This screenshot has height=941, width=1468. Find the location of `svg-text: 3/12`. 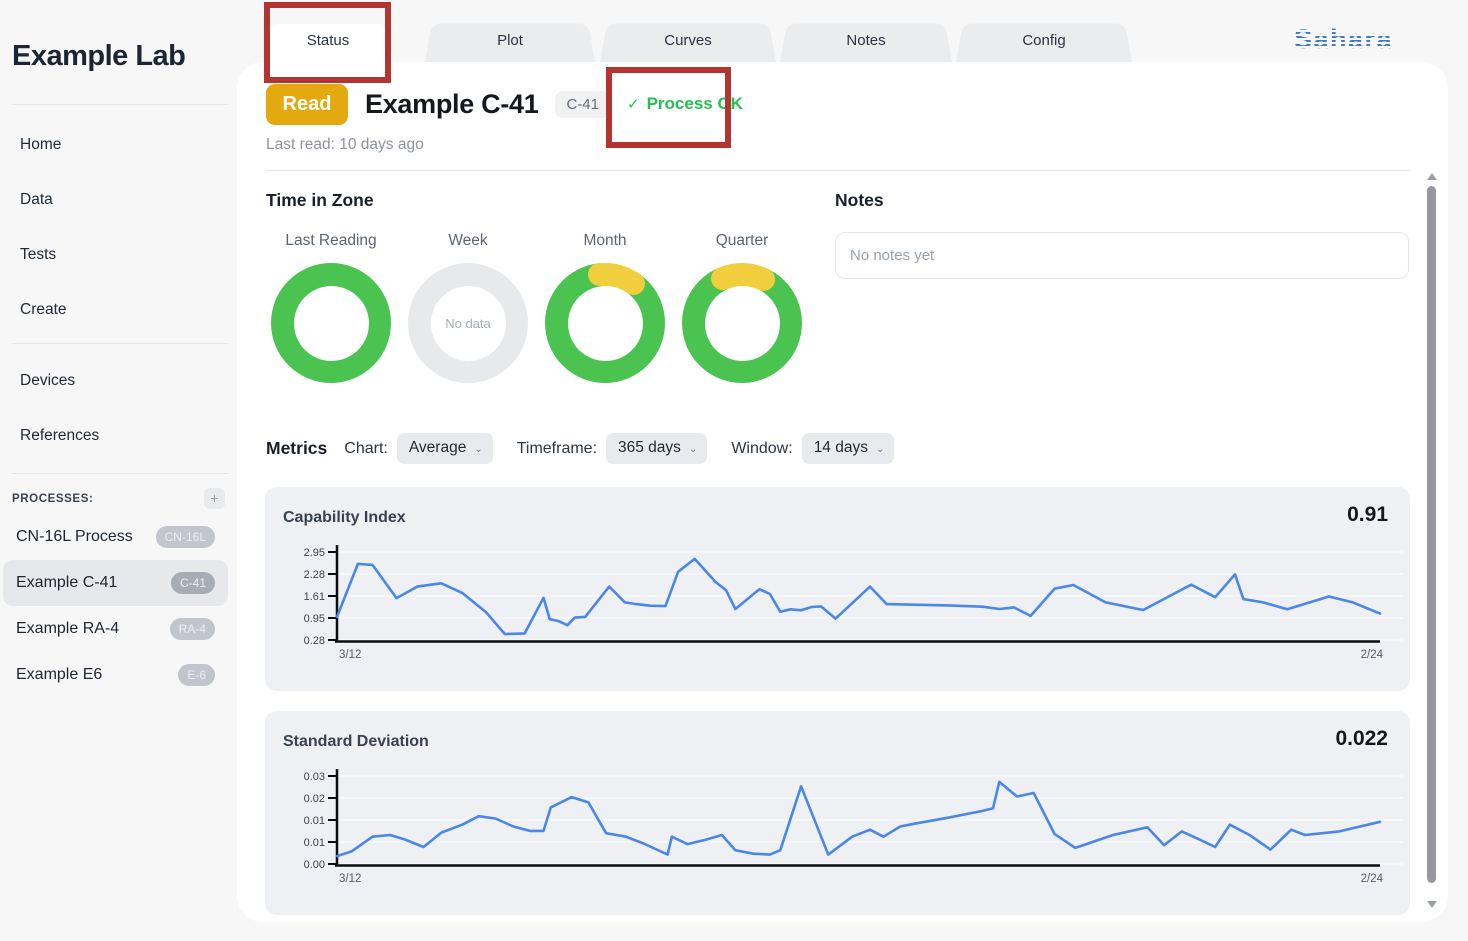

svg-text: 3/12 is located at coordinates (350, 655).